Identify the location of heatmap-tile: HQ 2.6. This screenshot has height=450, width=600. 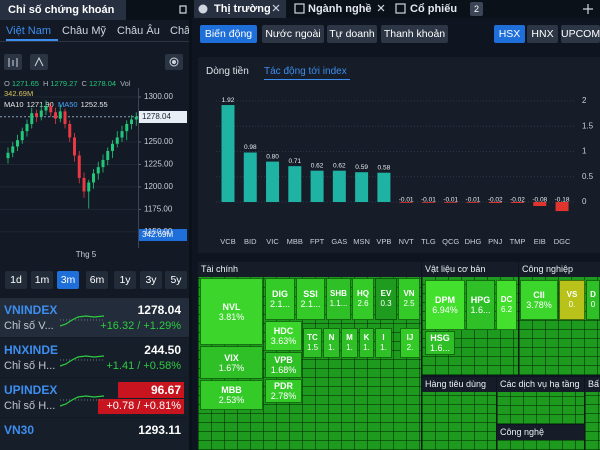
(363, 299).